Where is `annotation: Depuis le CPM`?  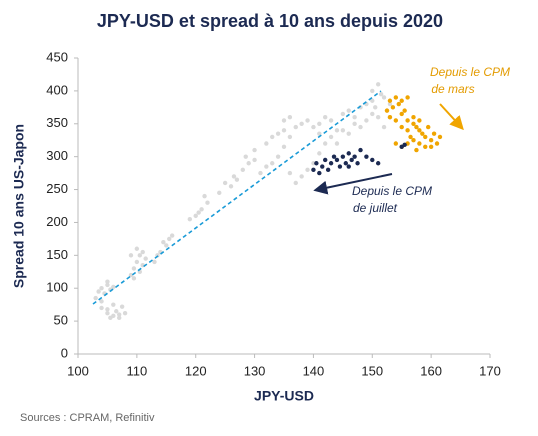
annotation: Depuis le CPM is located at coordinates (470, 72).